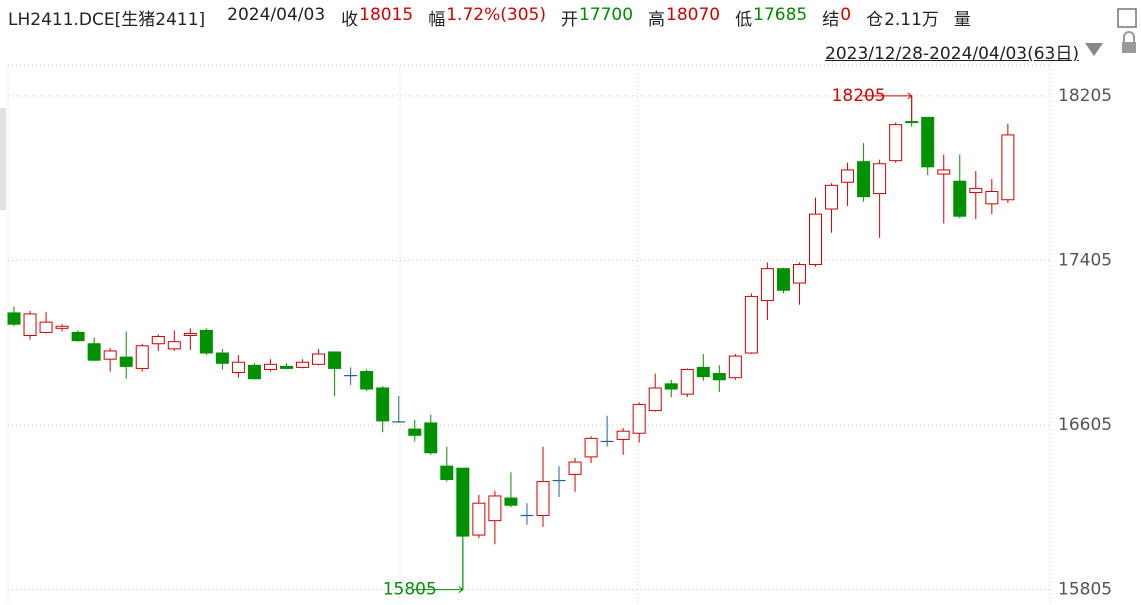 The height and width of the screenshot is (605, 1141). I want to click on dropdown-icon, so click(1094, 49).